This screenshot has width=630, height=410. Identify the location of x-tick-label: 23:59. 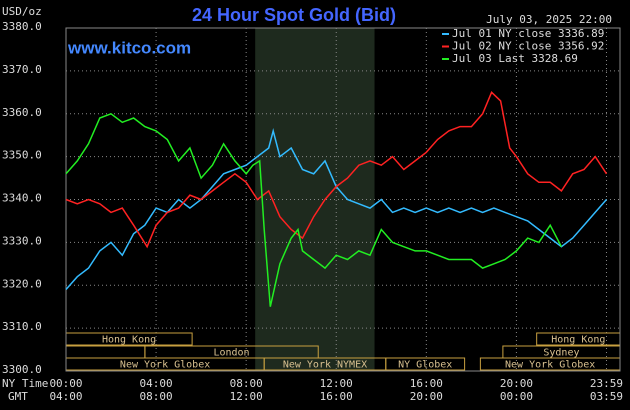
(606, 383).